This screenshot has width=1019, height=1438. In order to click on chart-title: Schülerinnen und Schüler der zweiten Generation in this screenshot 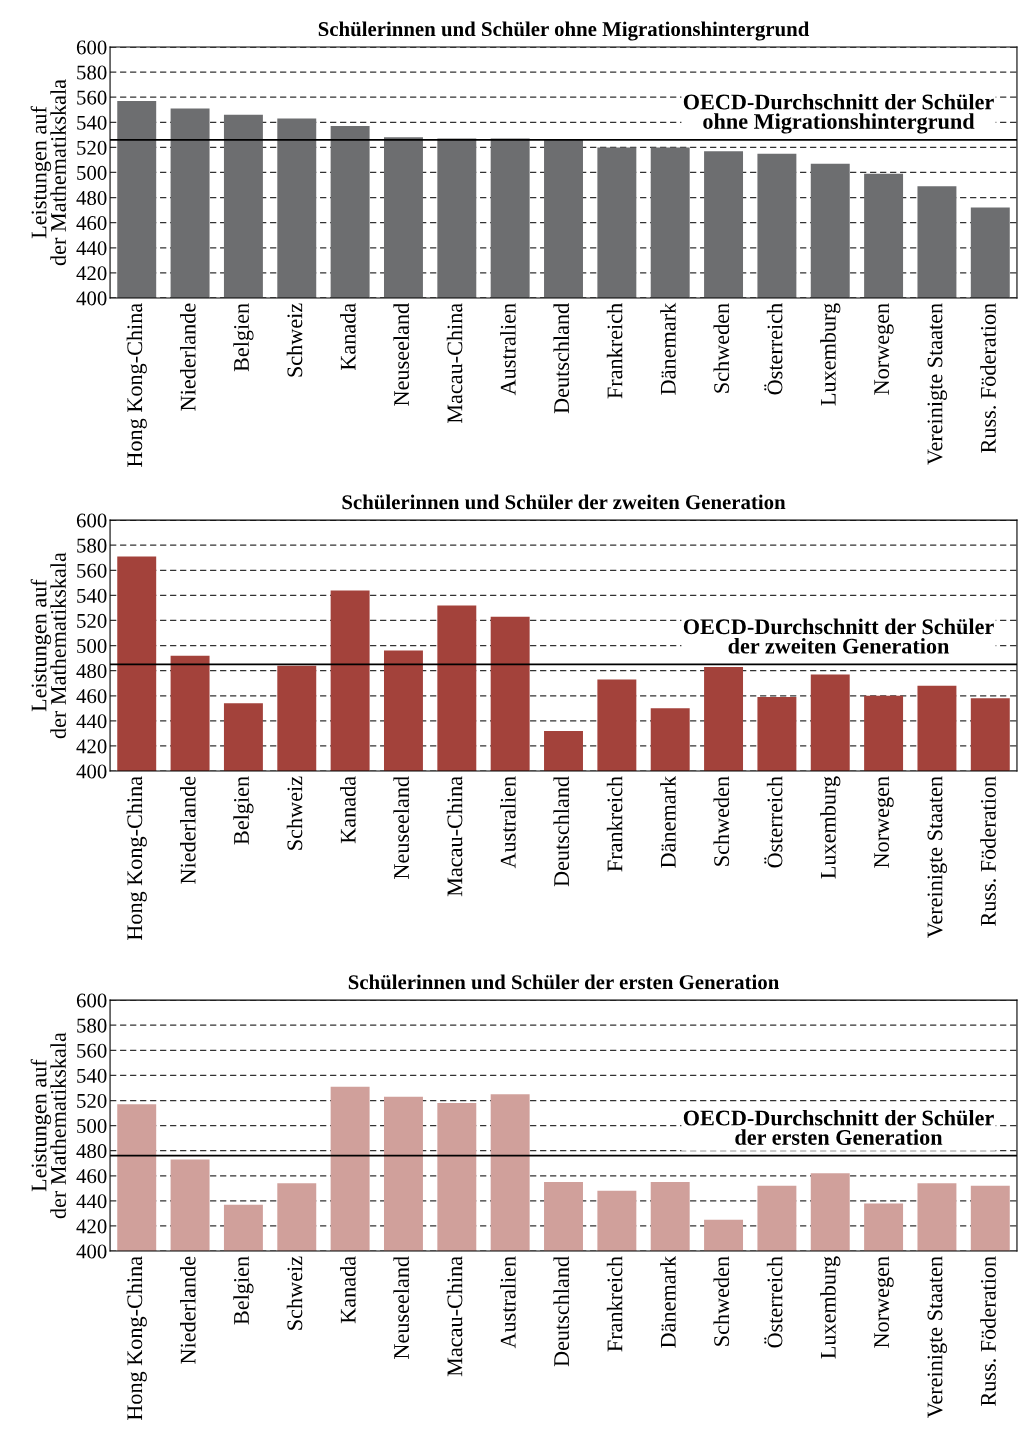, I will do `click(564, 502)`.